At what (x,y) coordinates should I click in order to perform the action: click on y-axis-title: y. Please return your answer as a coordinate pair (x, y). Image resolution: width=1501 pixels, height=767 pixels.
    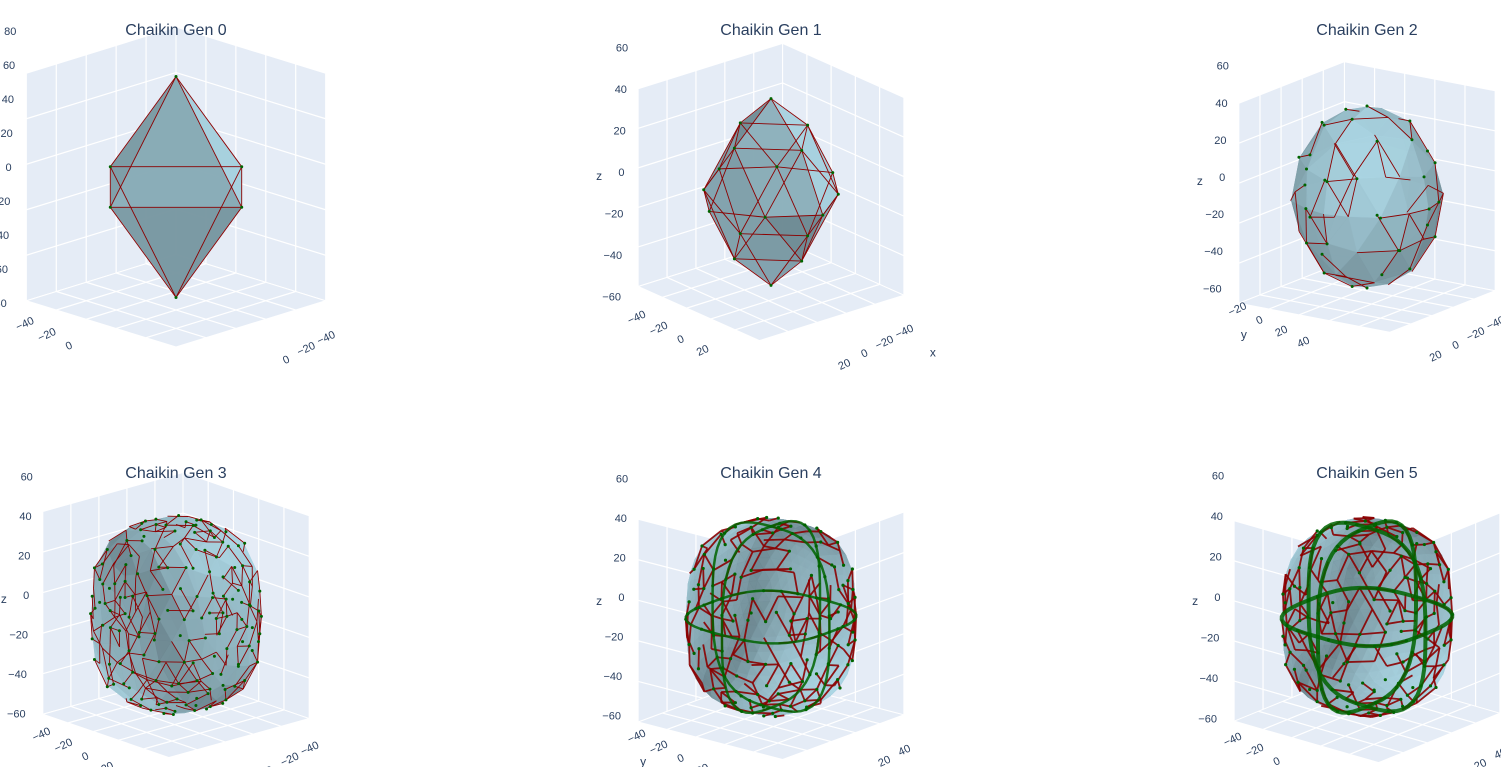
    Looking at the image, I should click on (643, 760).